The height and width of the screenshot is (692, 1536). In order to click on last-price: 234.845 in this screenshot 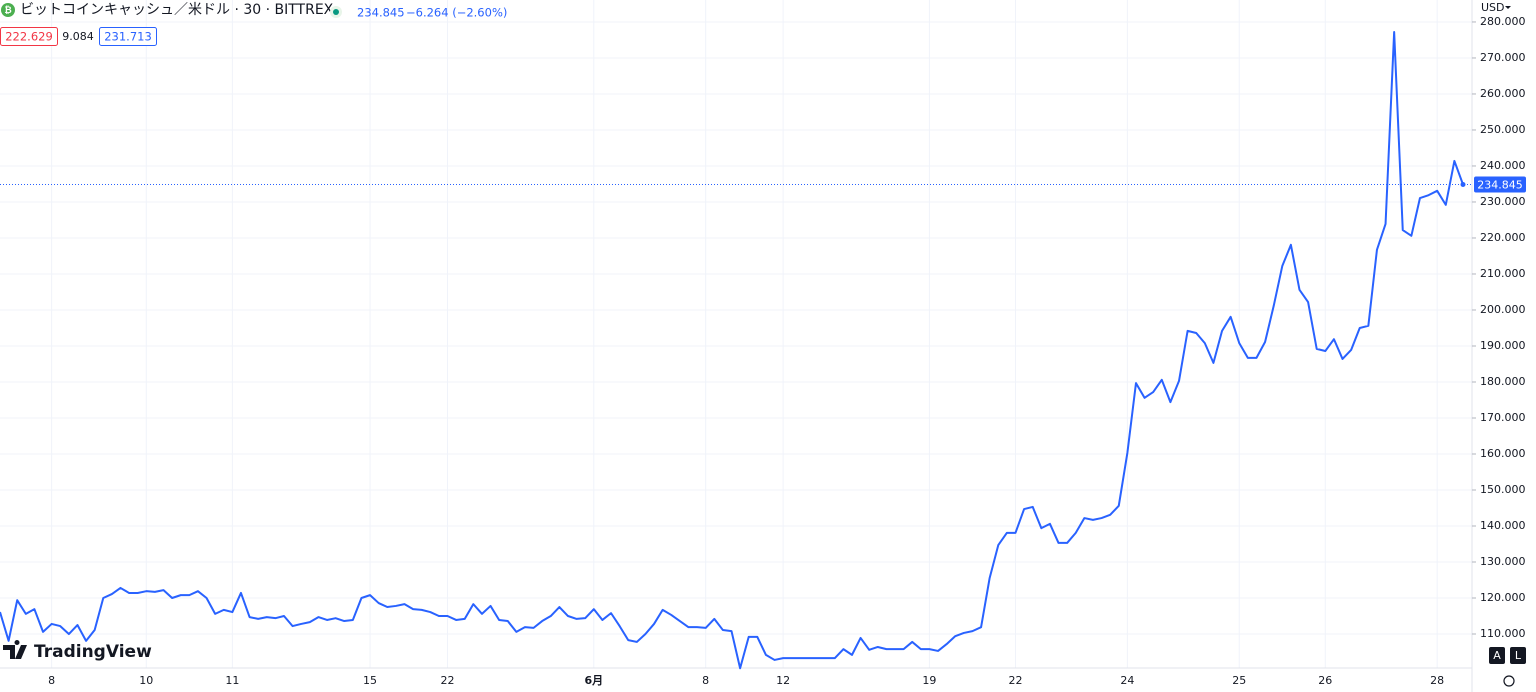, I will do `click(381, 13)`.